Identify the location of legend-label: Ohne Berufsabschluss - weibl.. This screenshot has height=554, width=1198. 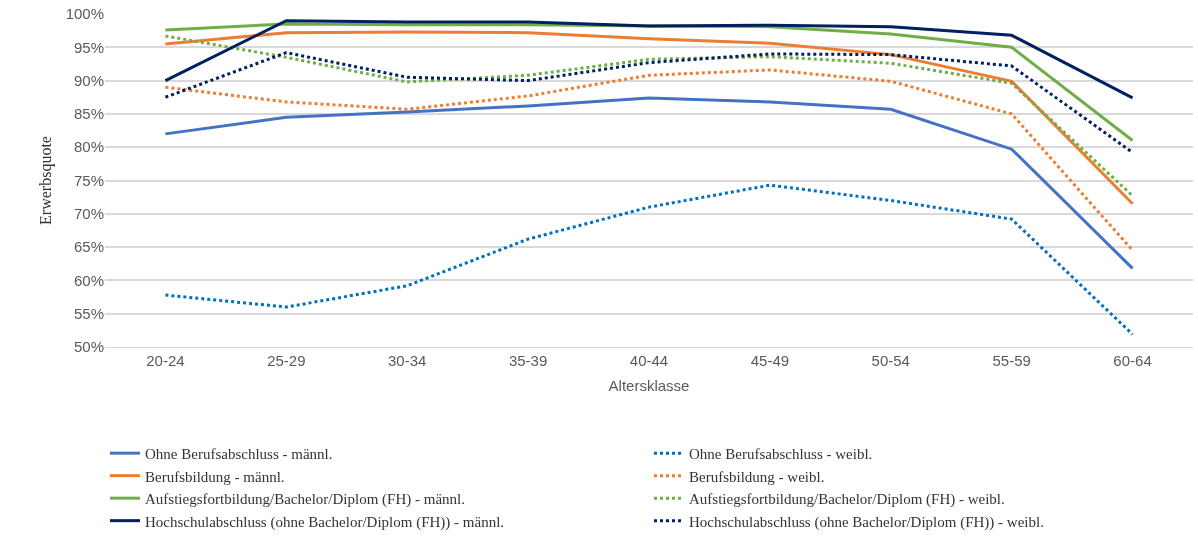
(781, 454).